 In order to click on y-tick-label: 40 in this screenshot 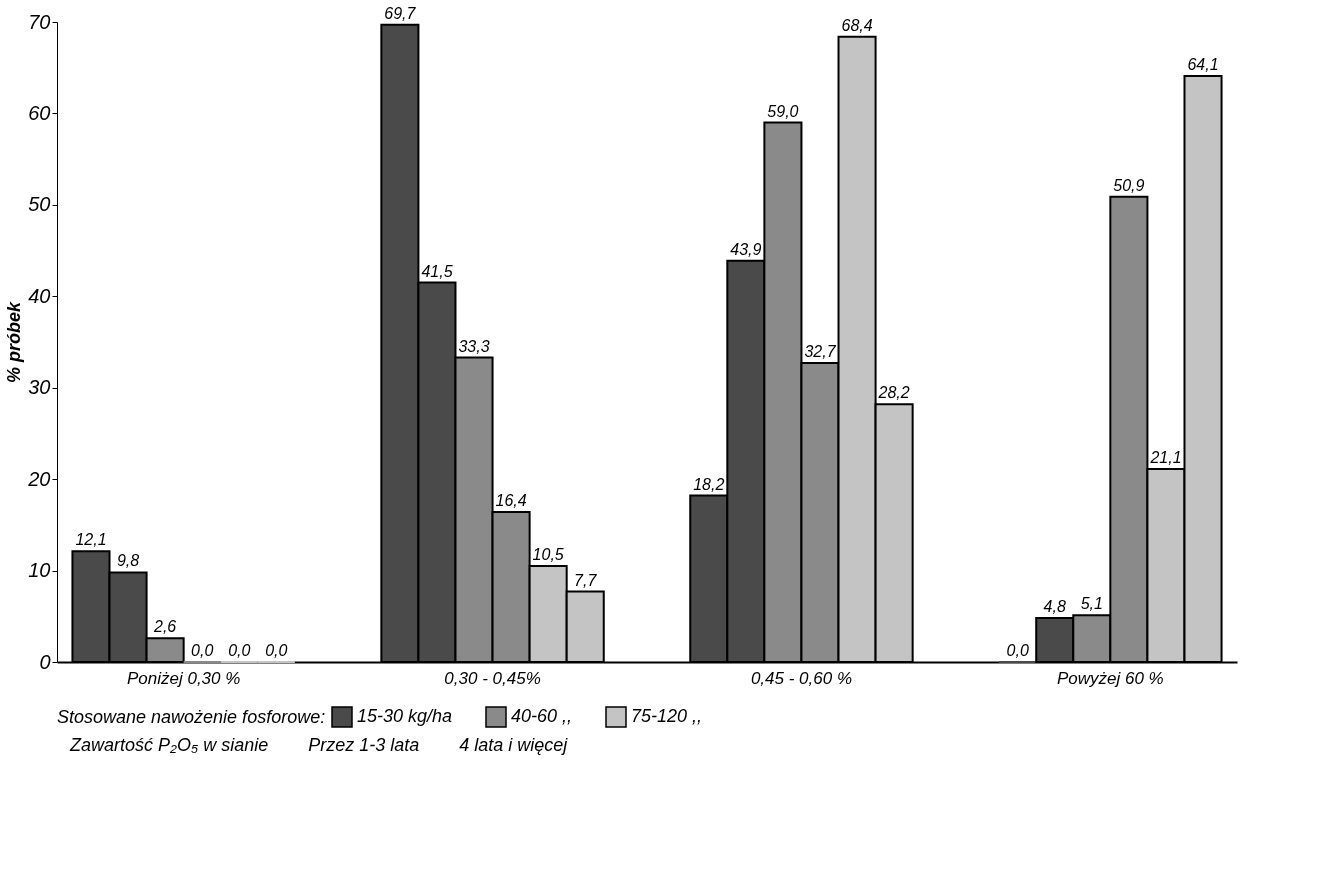, I will do `click(39, 295)`.